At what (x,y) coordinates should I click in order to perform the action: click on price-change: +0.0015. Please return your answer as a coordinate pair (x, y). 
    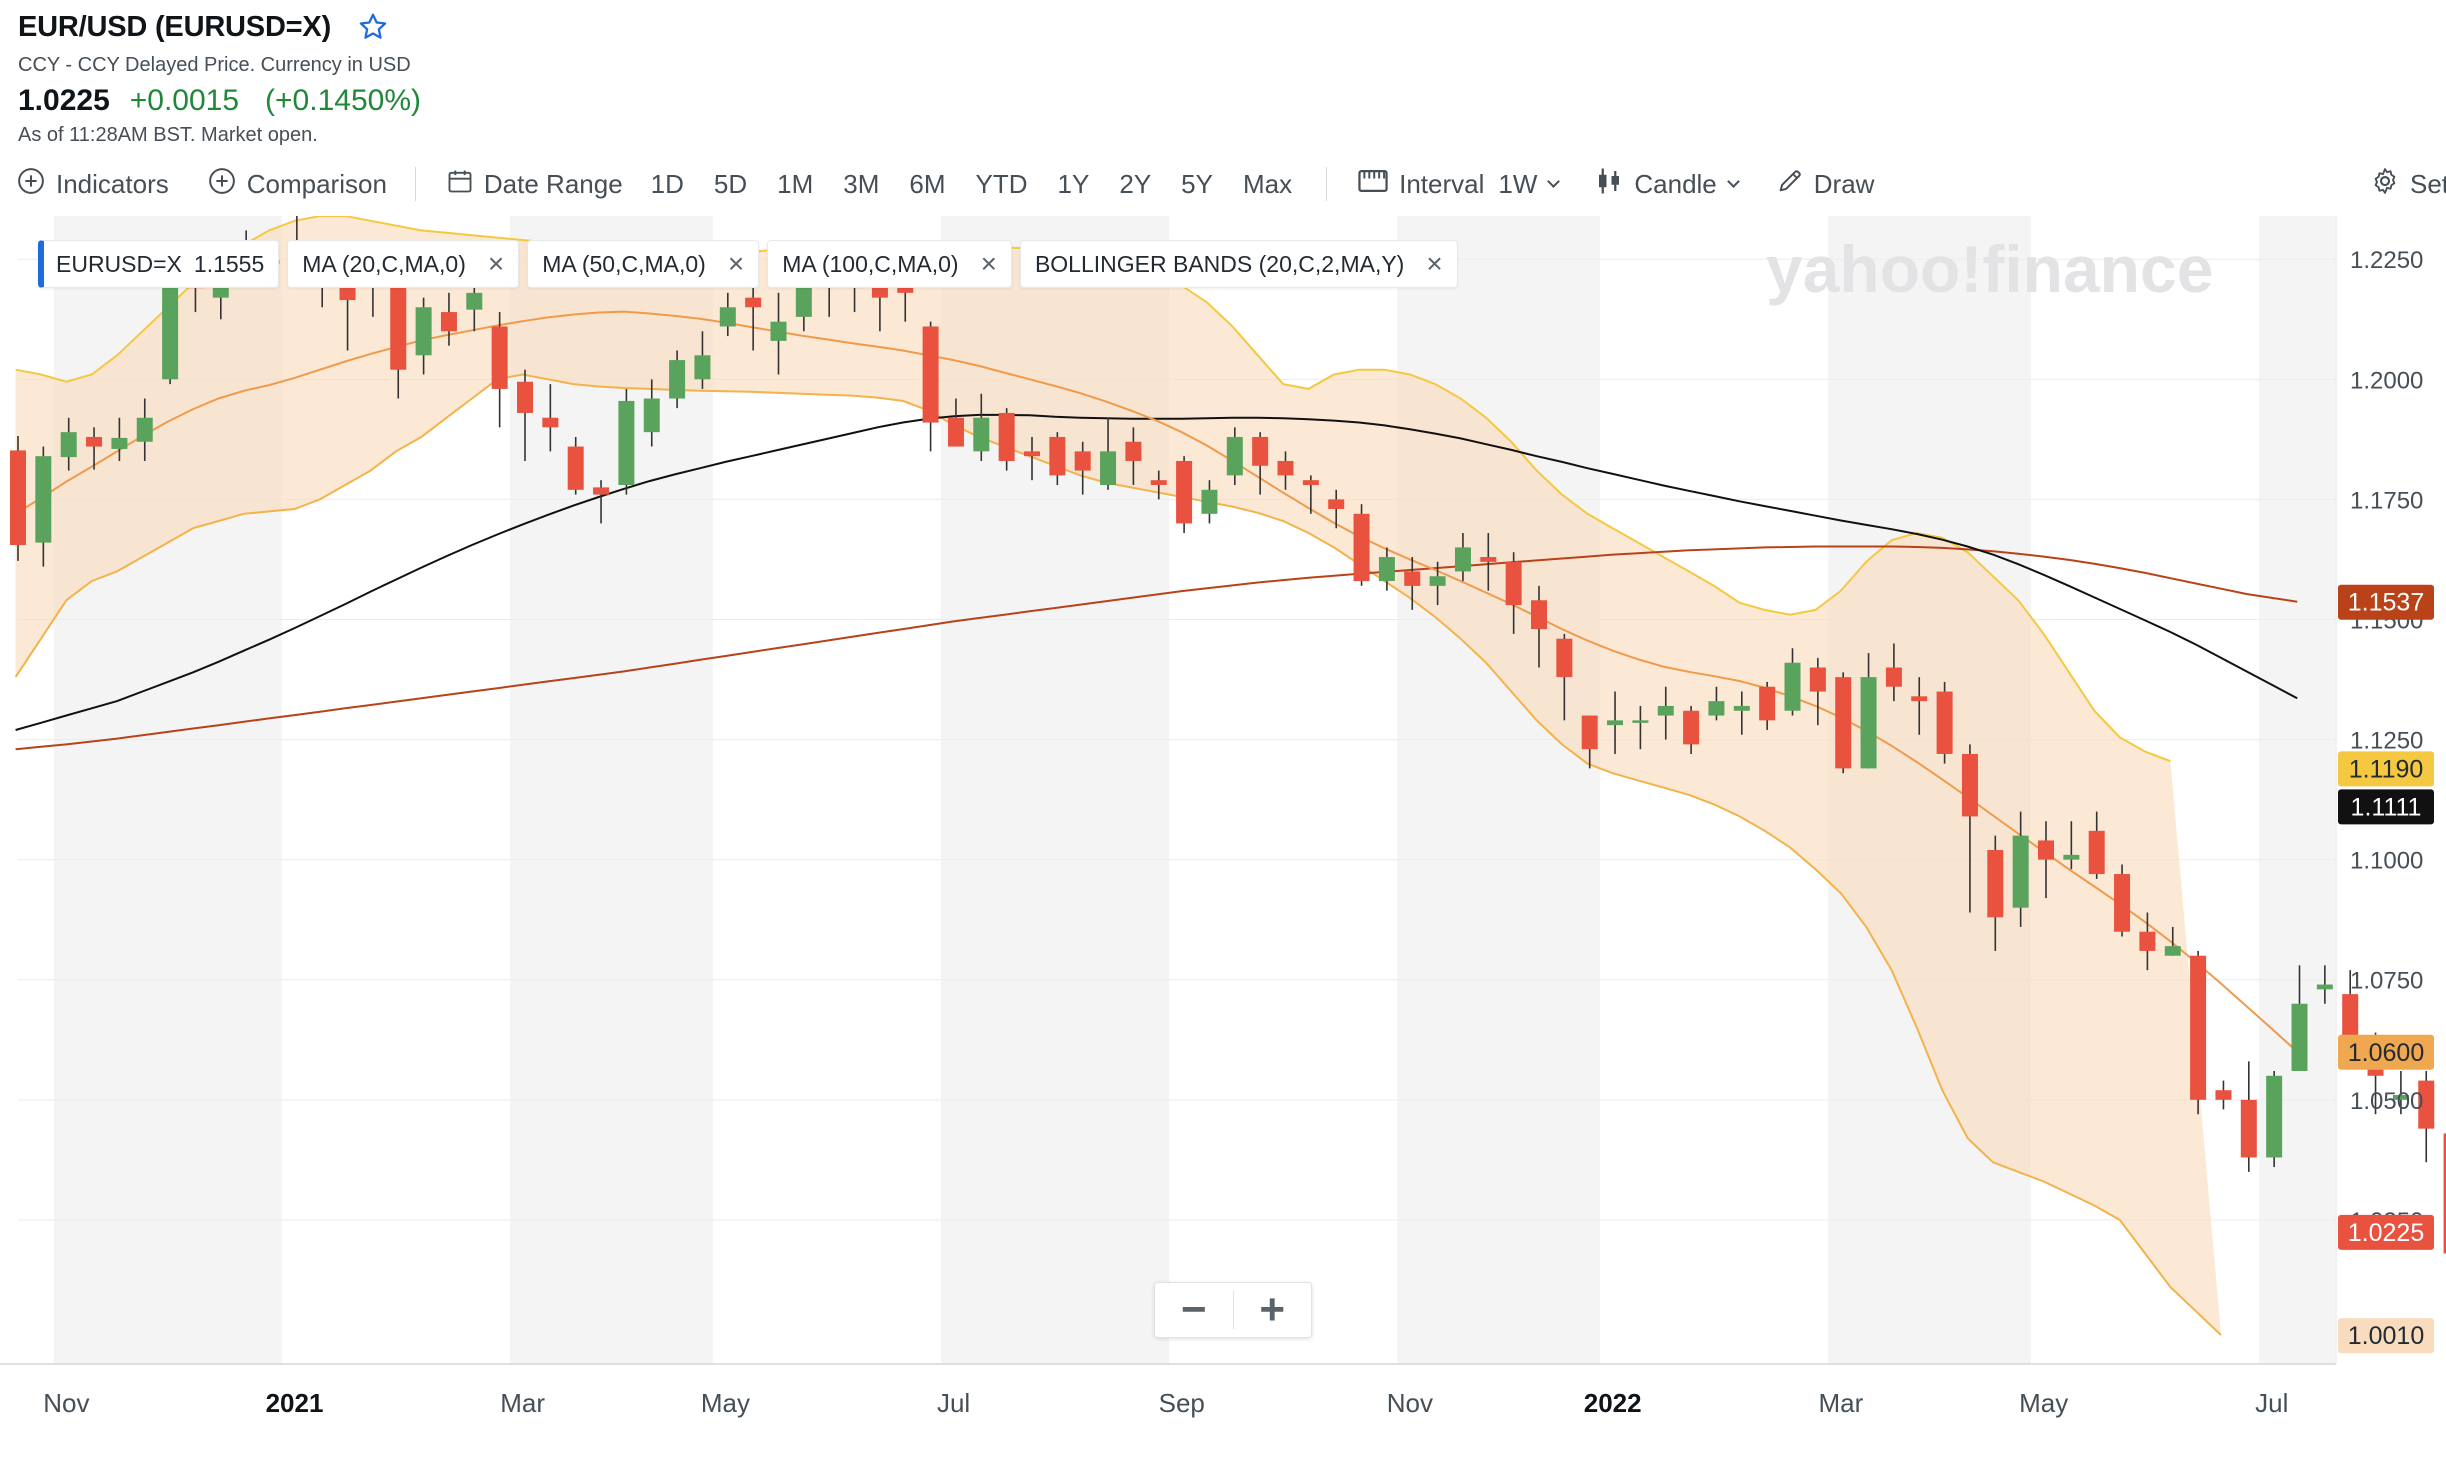
    Looking at the image, I should click on (184, 100).